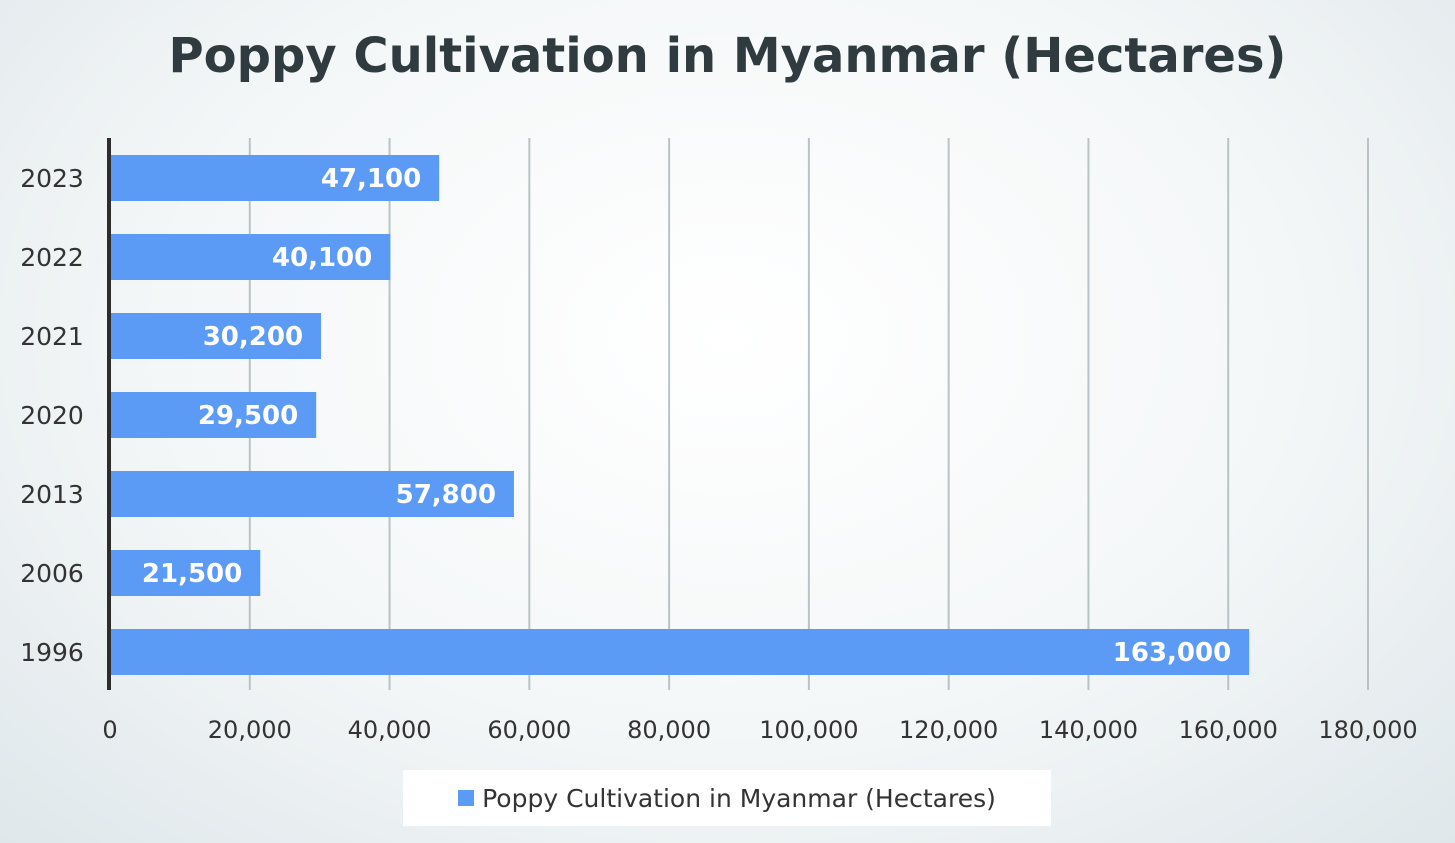  I want to click on x-tick-label: 80,000, so click(669, 730).